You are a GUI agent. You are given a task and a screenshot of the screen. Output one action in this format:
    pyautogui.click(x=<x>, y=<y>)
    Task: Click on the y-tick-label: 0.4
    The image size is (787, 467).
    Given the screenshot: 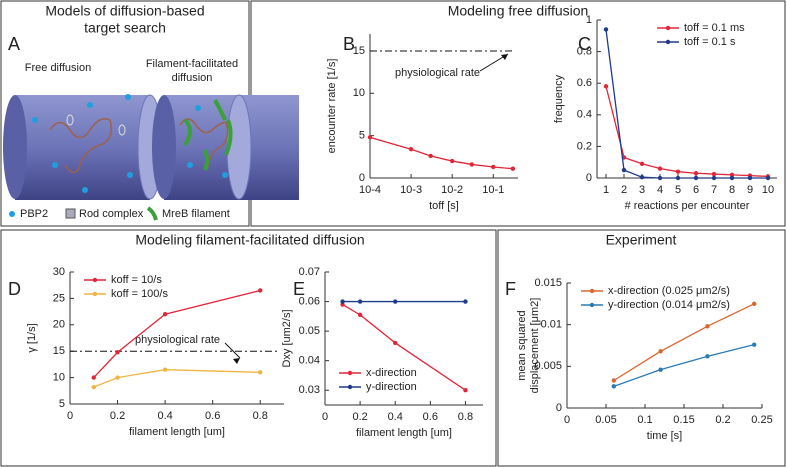 What is the action you would take?
    pyautogui.click(x=584, y=115)
    